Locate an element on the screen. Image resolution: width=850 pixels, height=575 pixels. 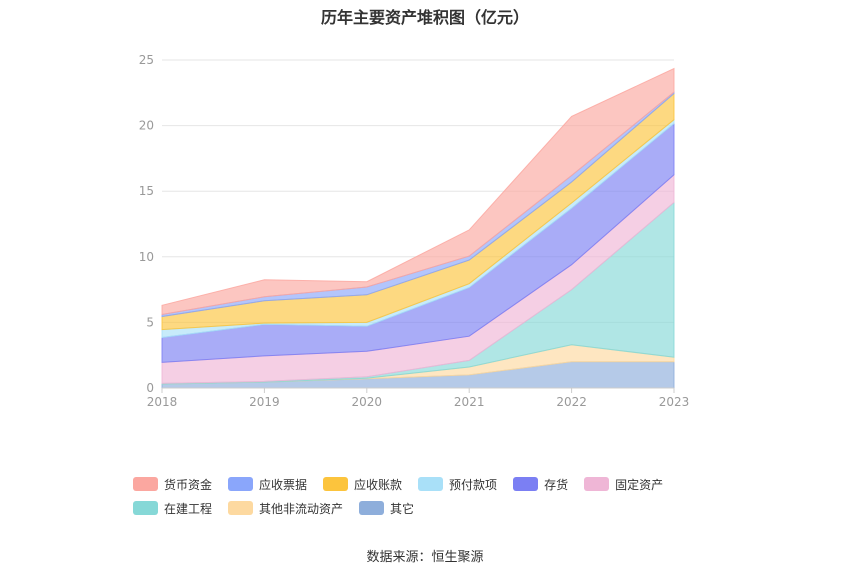
legend-label: 固定资产 is located at coordinates (639, 484).